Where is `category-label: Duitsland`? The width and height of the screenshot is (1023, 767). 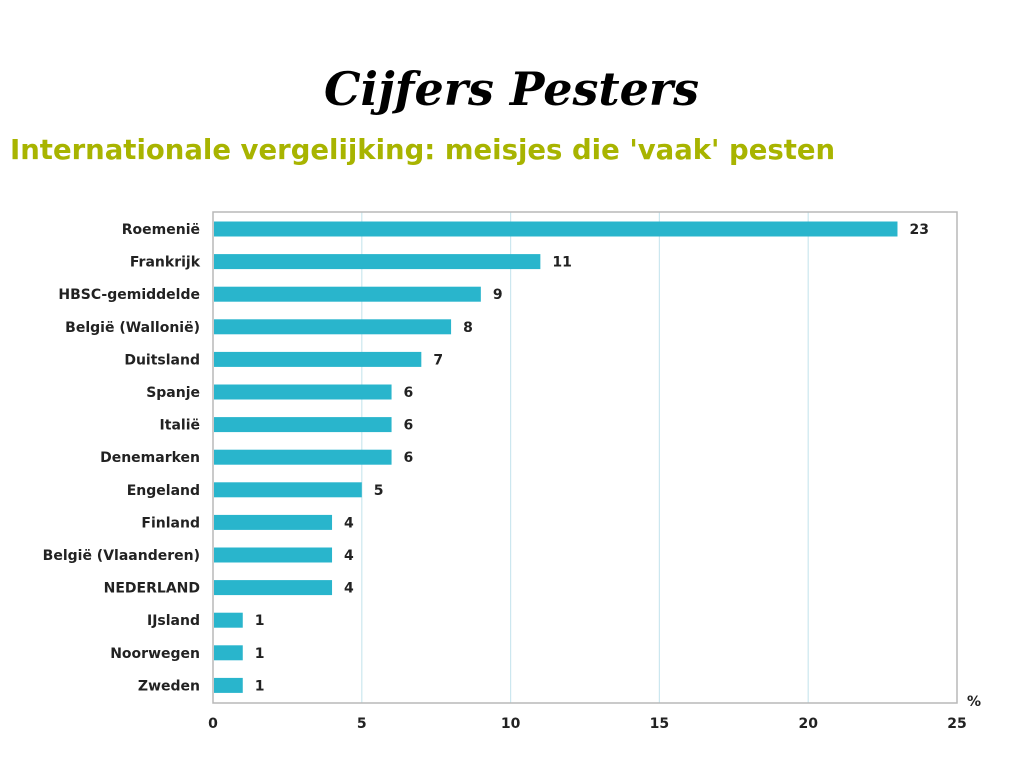
category-label: Duitsland is located at coordinates (162, 360).